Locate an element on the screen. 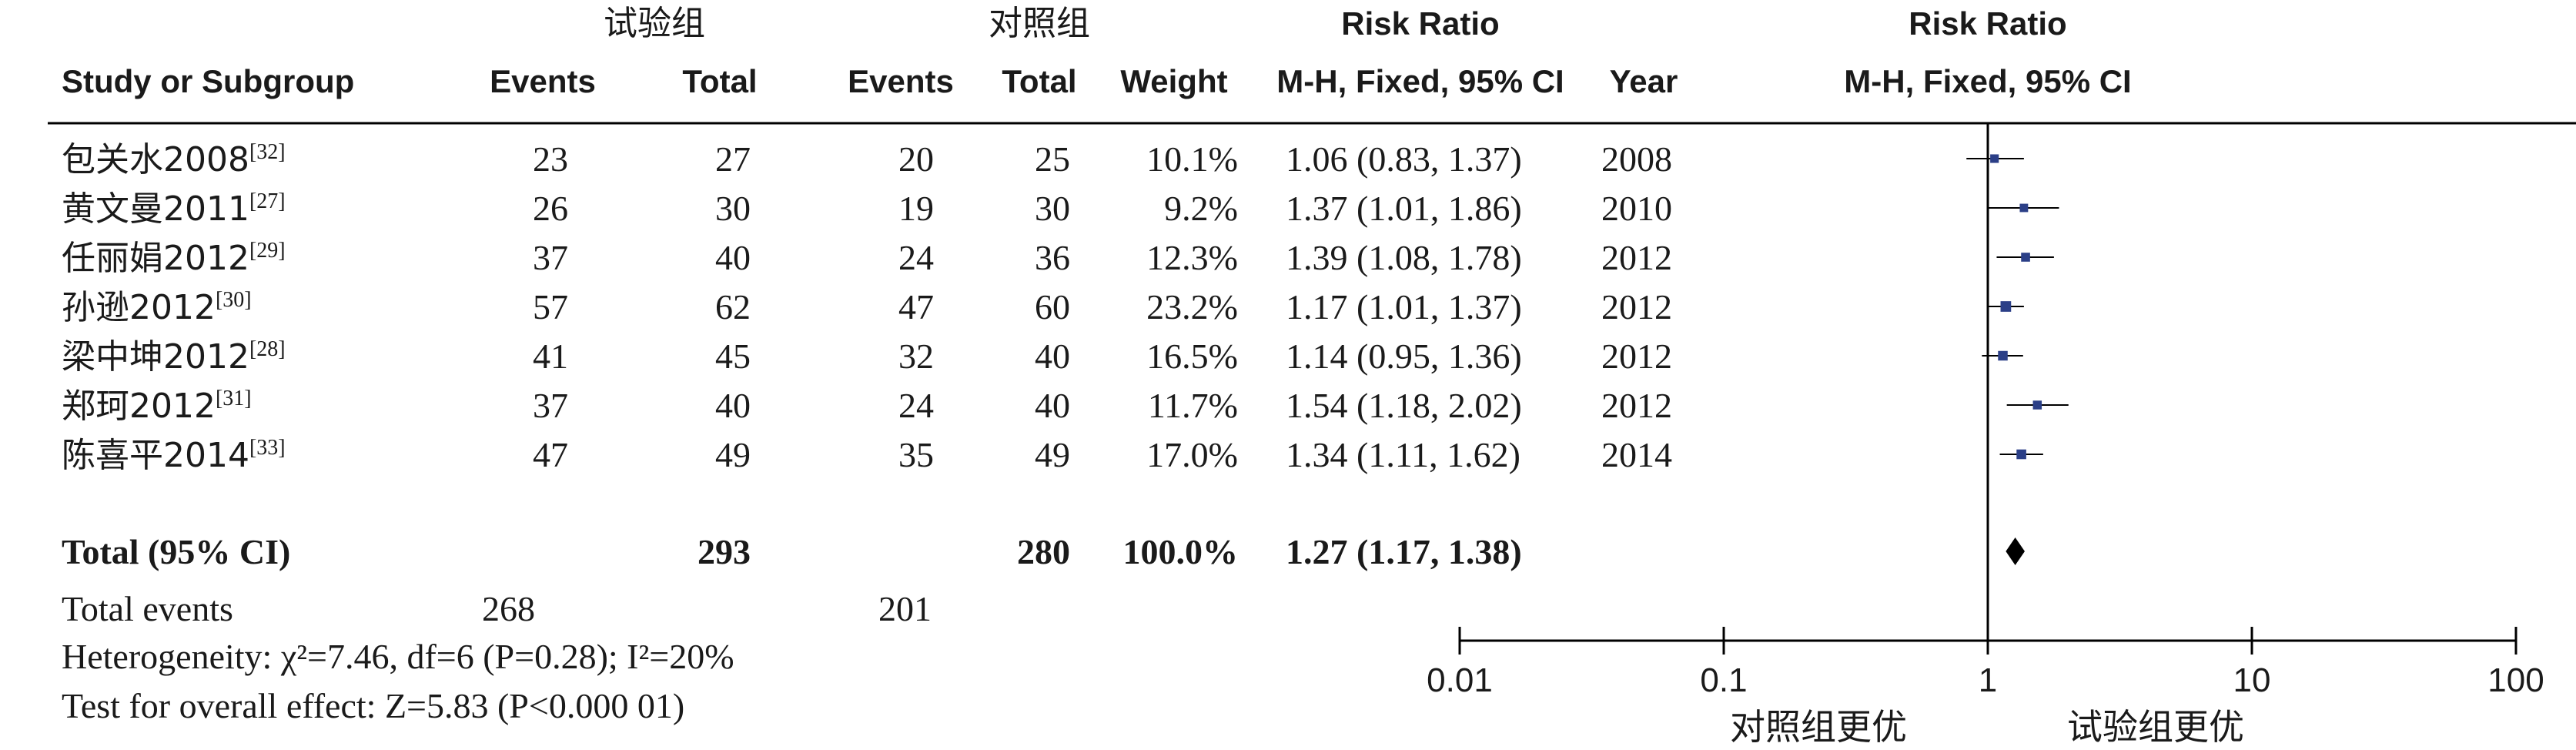 The image size is (2576, 750). study-name: 任丽娟2012[29] is located at coordinates (174, 258).